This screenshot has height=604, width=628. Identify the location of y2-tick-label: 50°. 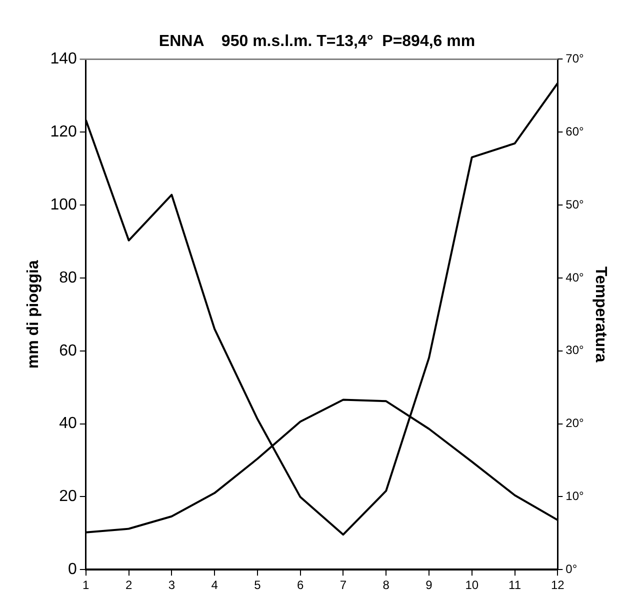
(575, 204).